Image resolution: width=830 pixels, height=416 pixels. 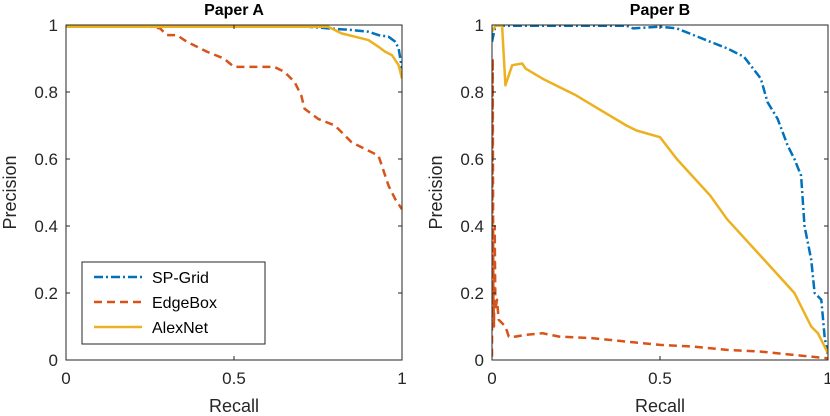 What do you see at coordinates (234, 47) in the screenshot?
I see `series-line-sp-grid` at bounding box center [234, 47].